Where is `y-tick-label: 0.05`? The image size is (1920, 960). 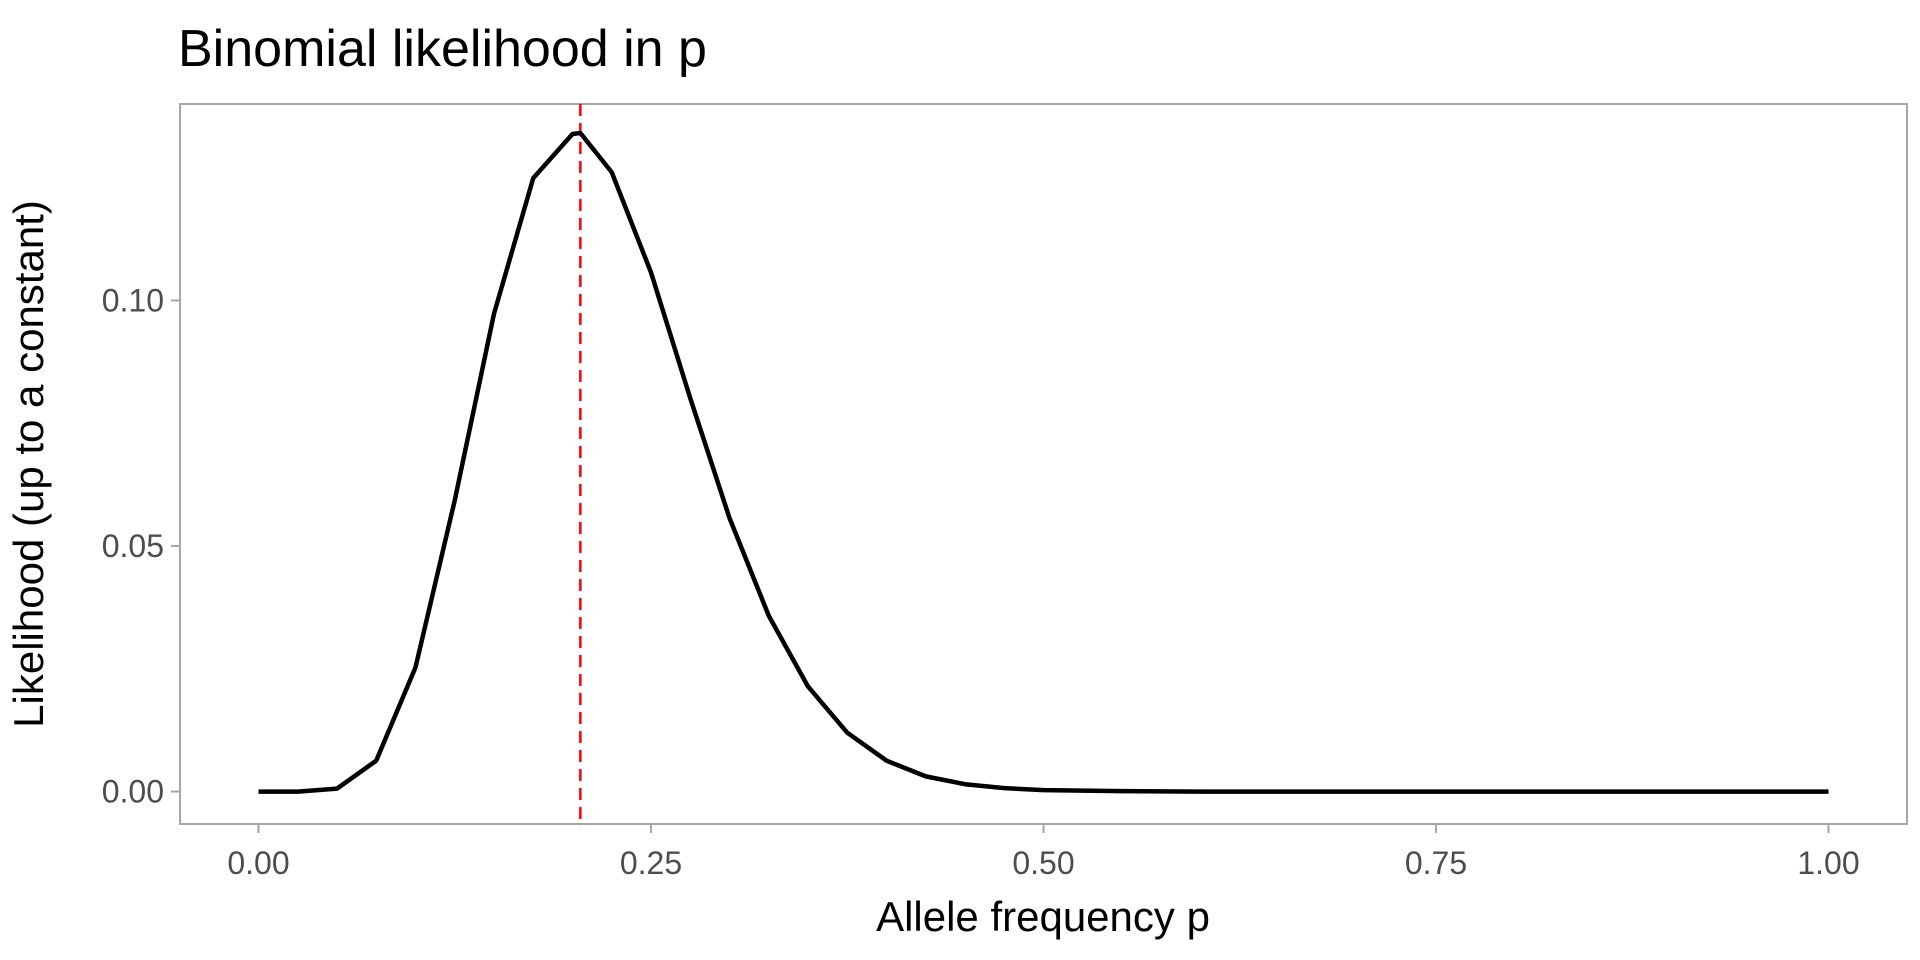
y-tick-label: 0.05 is located at coordinates (133, 546).